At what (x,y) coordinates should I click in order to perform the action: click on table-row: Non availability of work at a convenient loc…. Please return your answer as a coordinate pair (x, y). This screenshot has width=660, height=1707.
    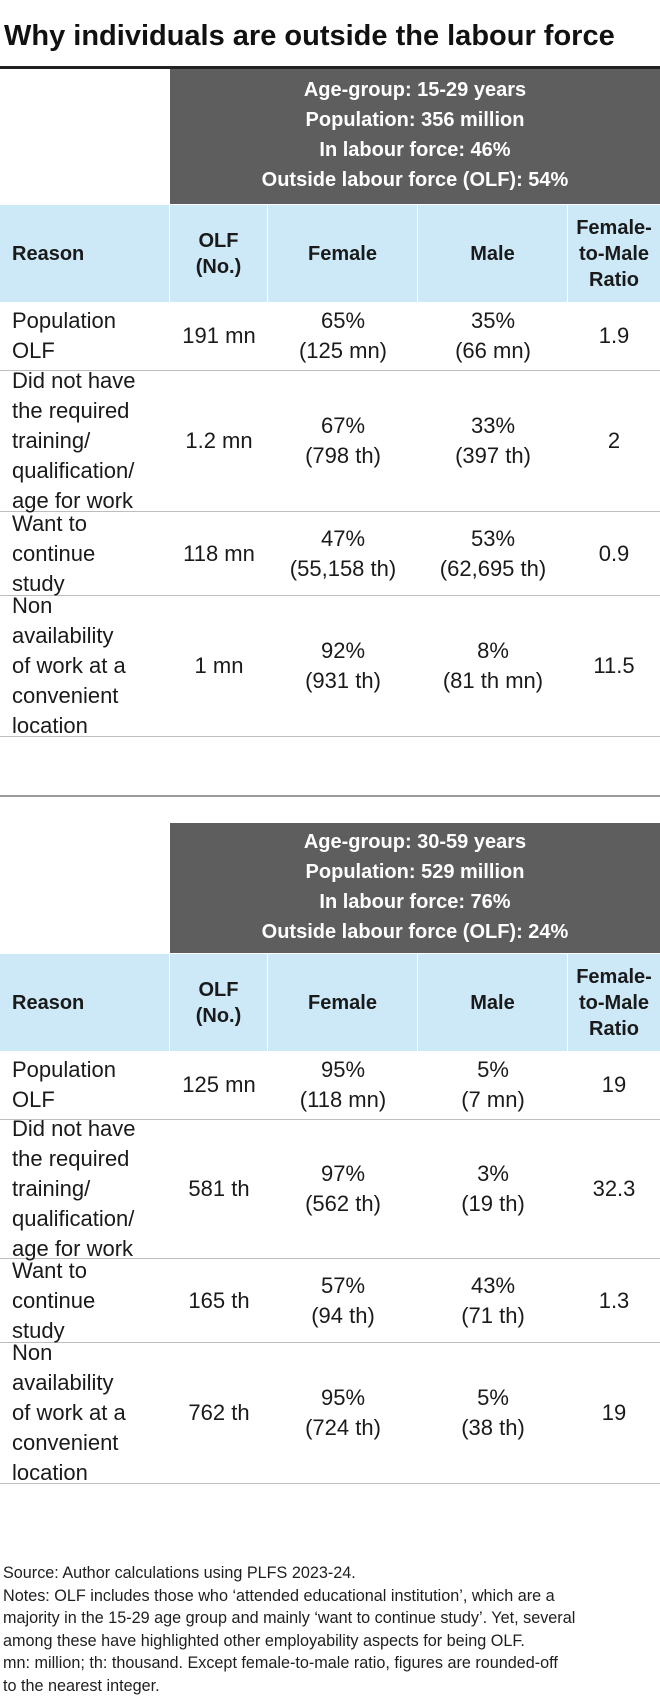
    Looking at the image, I should click on (330, 665).